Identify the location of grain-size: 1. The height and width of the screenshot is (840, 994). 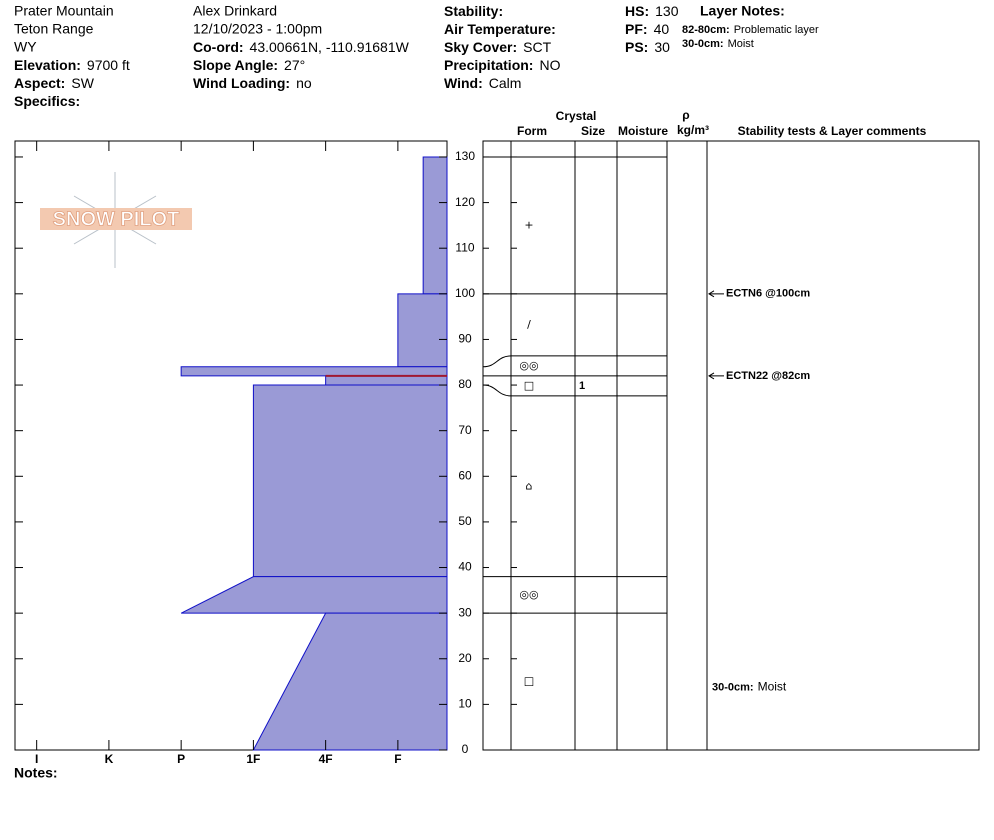
(582, 386).